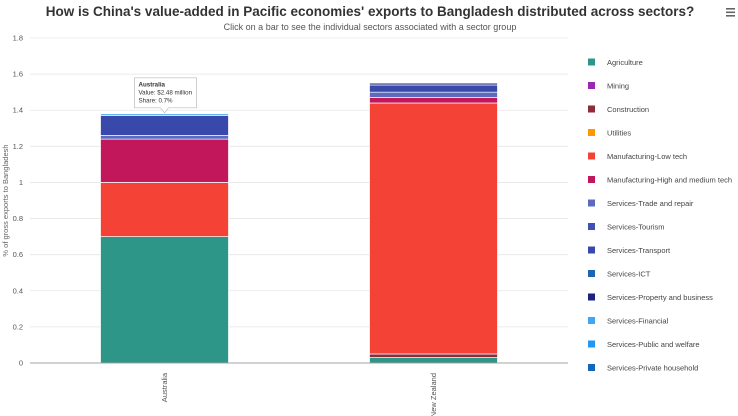 This screenshot has width=738, height=416. Describe the element at coordinates (21, 182) in the screenshot. I see `y-tick-label: 1` at that location.